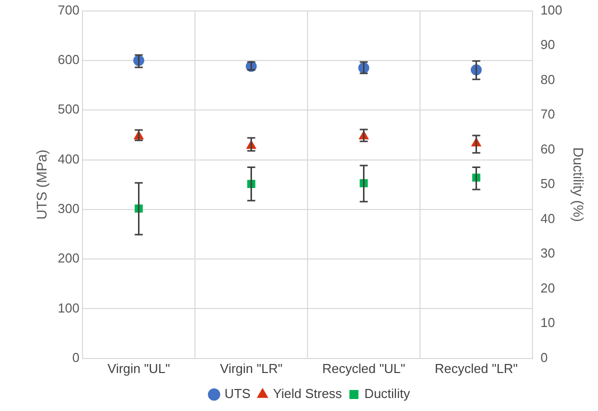 This screenshot has width=598, height=411. What do you see at coordinates (364, 368) in the screenshot?
I see `x-tick-label: Recycled "UL"` at bounding box center [364, 368].